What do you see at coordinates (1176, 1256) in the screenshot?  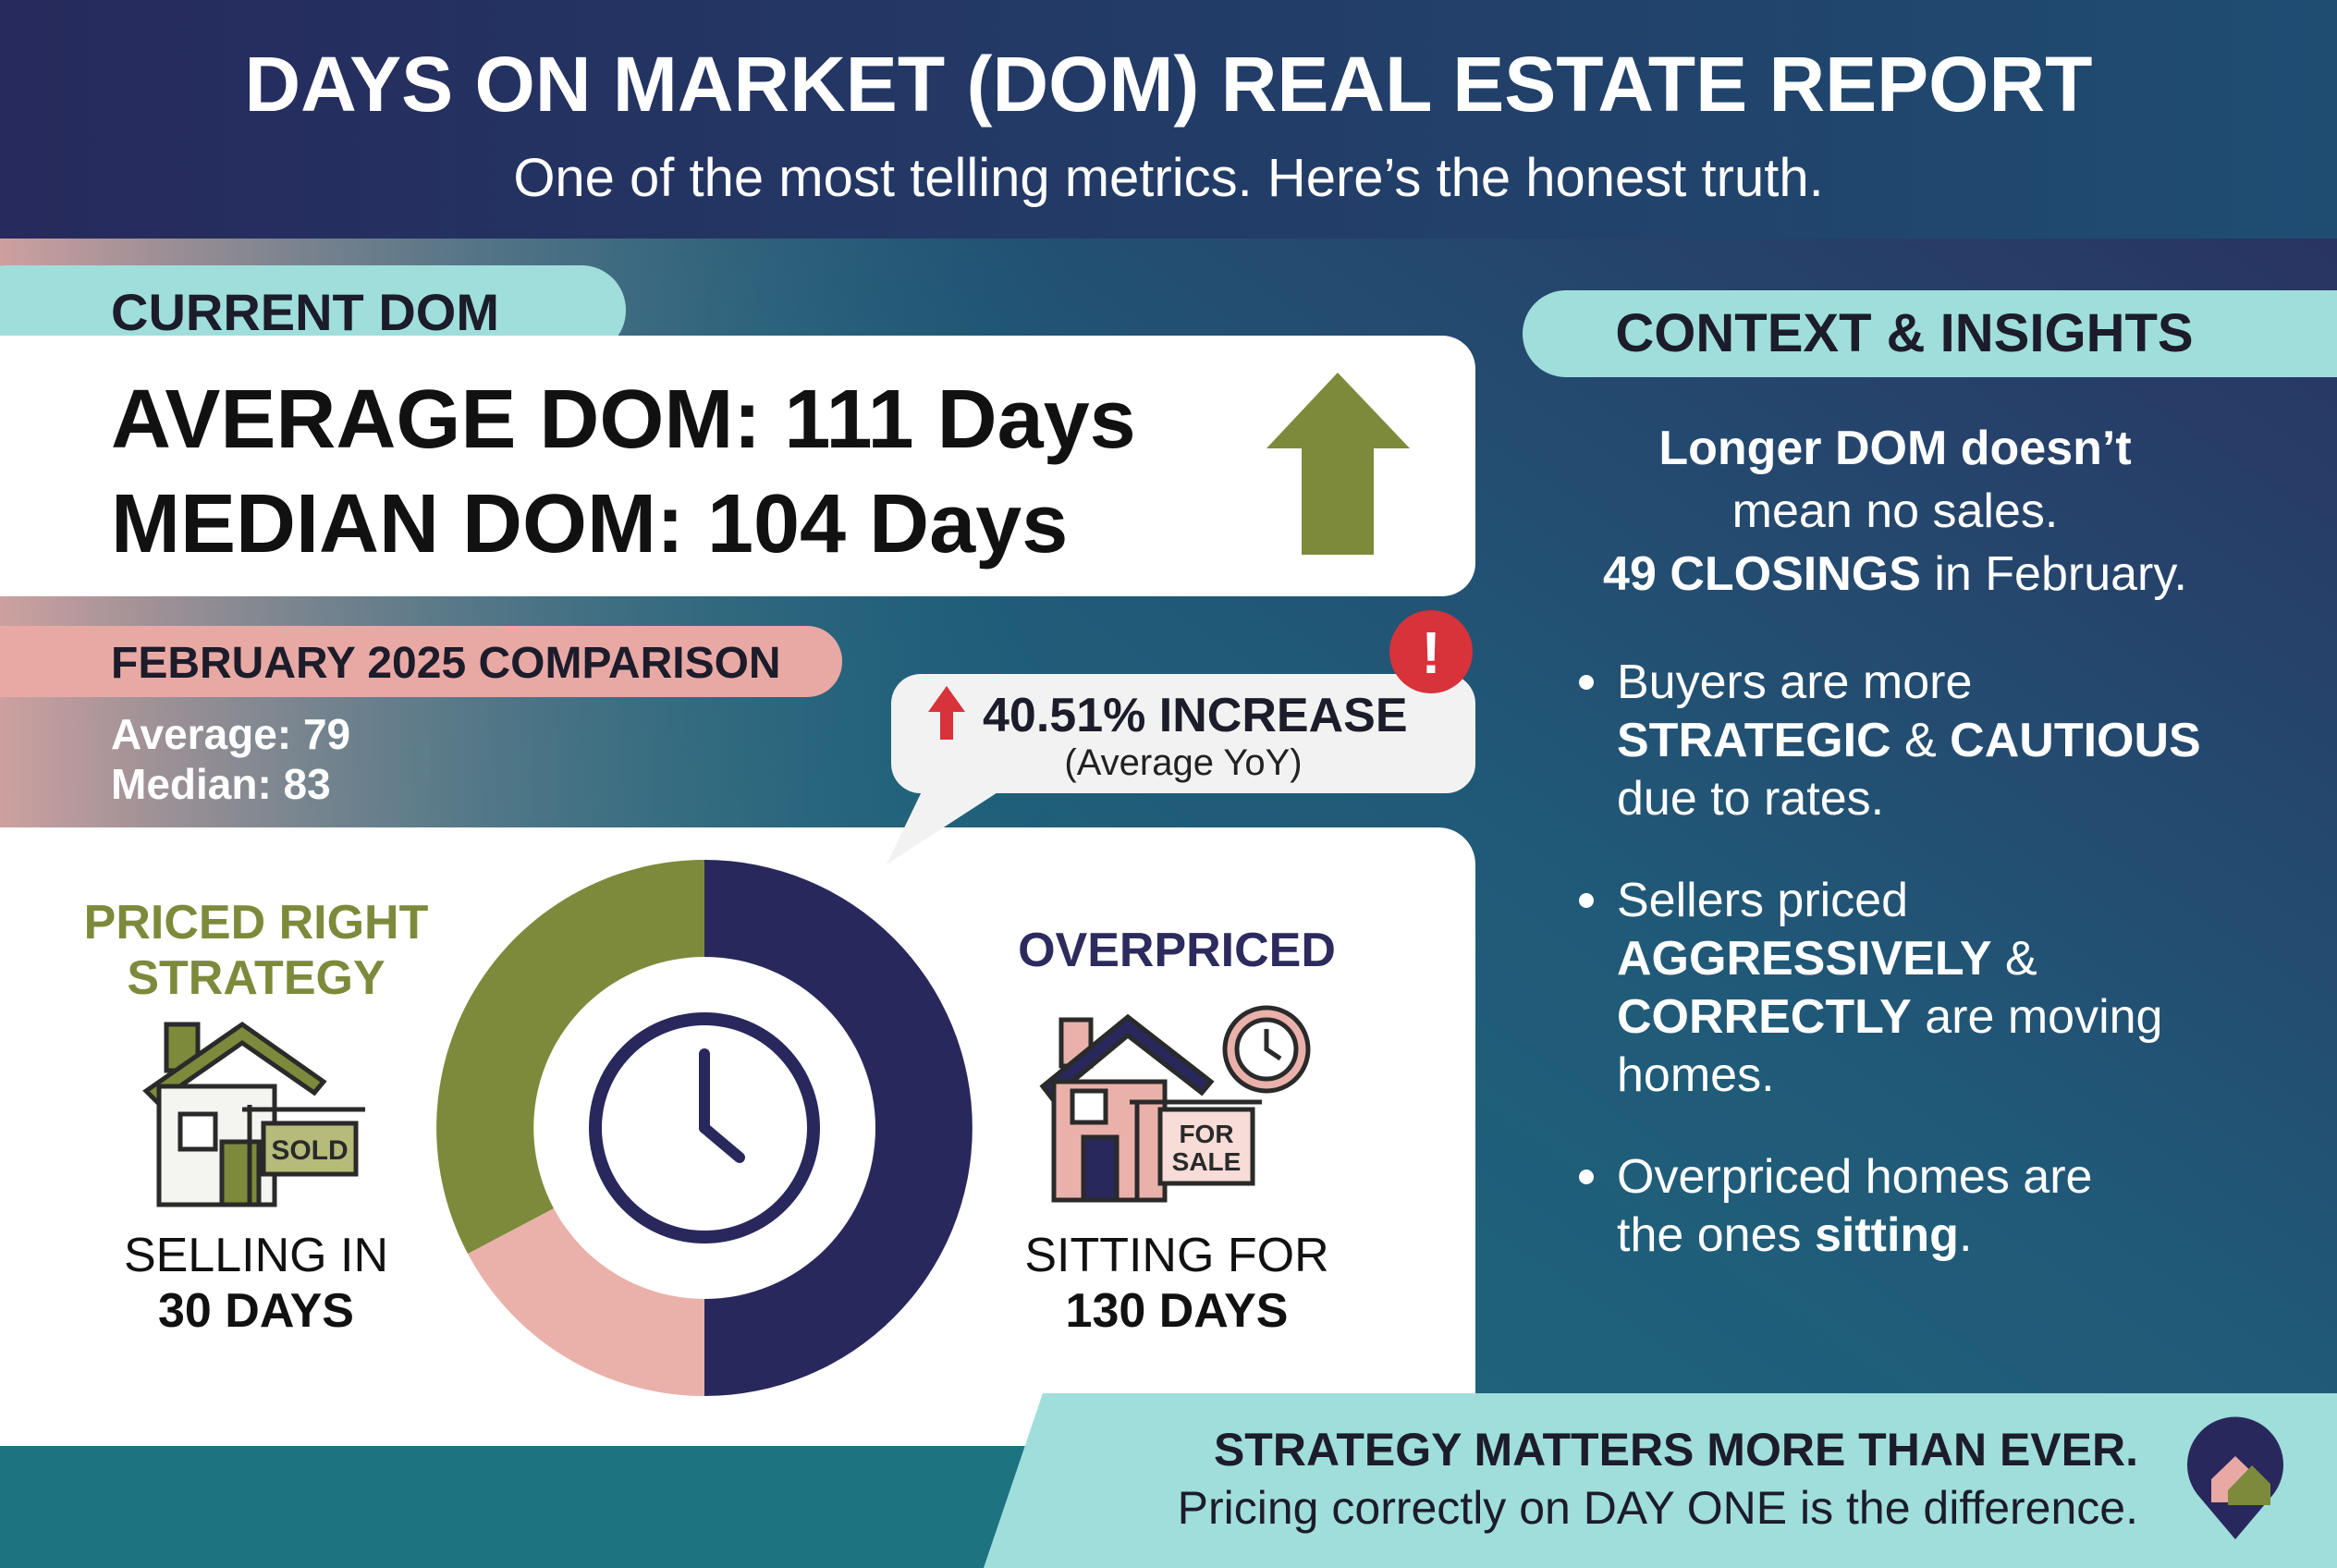 I see `strategy-caption: SITTING FOR` at bounding box center [1176, 1256].